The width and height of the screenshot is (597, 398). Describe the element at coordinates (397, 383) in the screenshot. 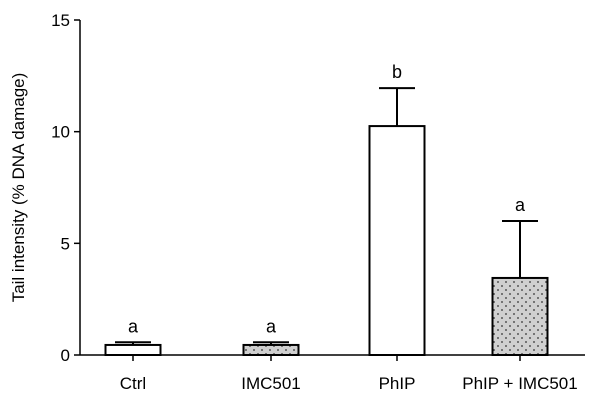

I see `x-tick-label: PhIP` at that location.